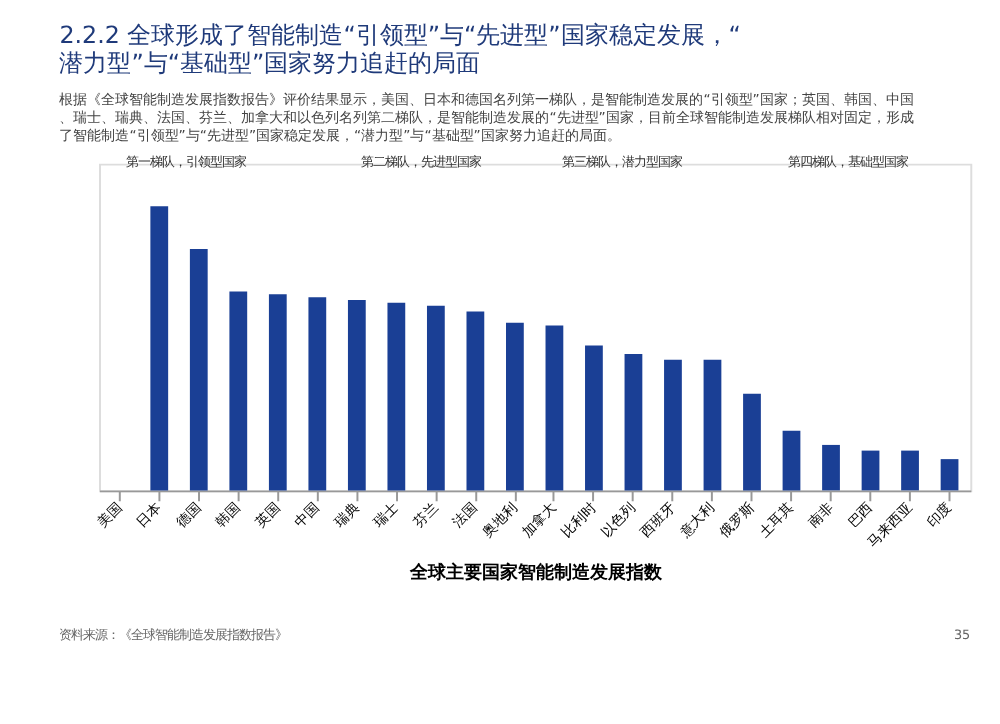 The image size is (1000, 724). What do you see at coordinates (535, 573) in the screenshot?
I see `x-axis-title: 全球主要国家智能制造发展指数` at bounding box center [535, 573].